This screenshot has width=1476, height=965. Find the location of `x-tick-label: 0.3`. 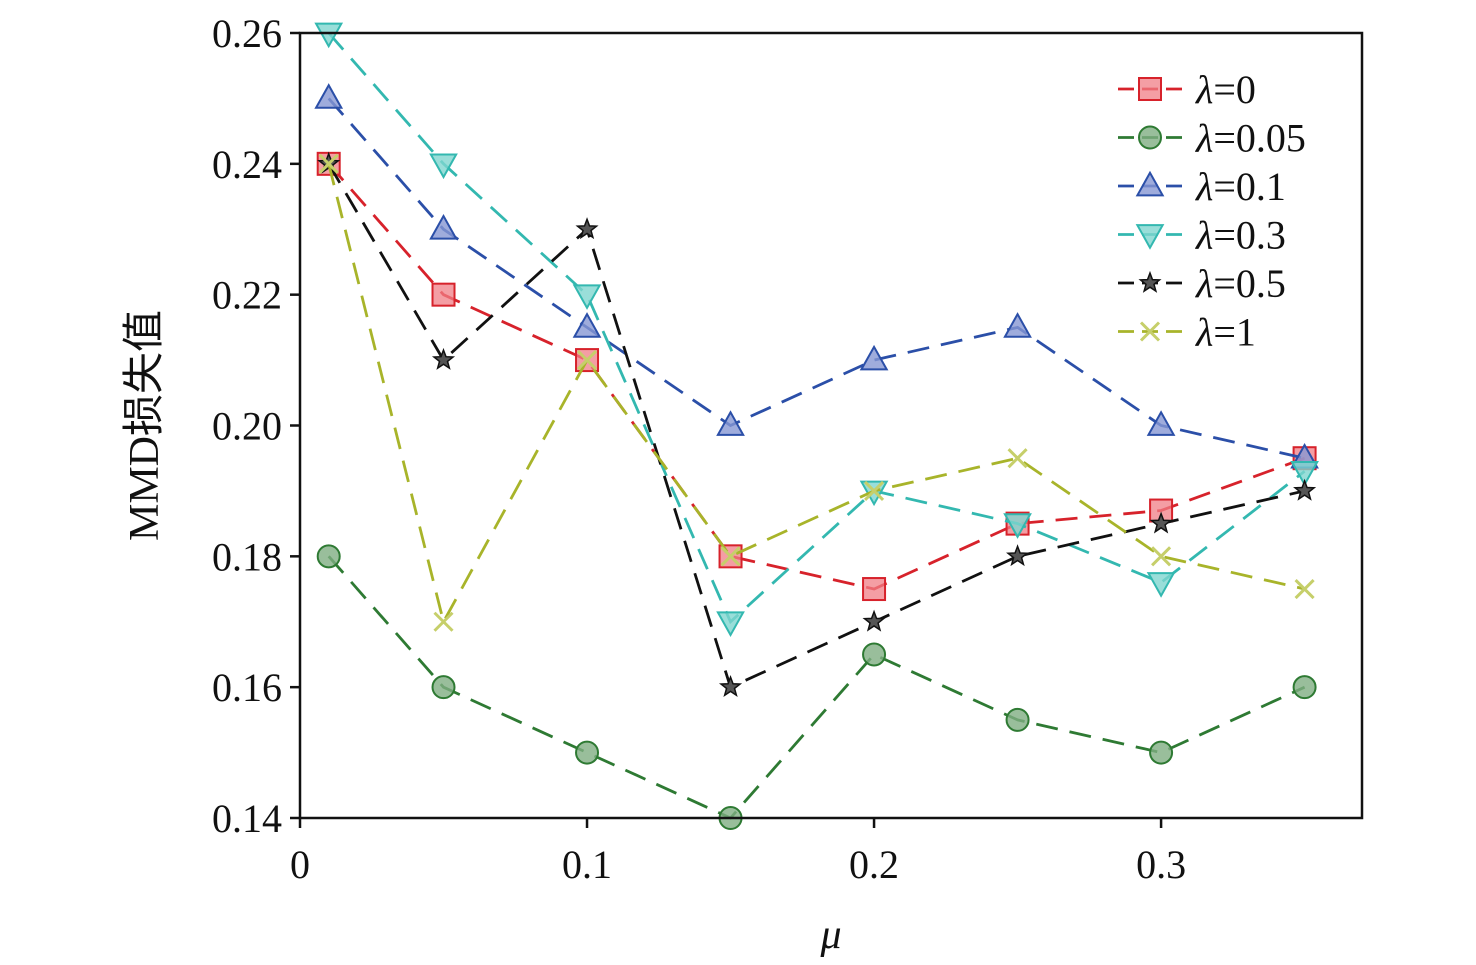

x-tick-label: 0.3 is located at coordinates (1161, 864).